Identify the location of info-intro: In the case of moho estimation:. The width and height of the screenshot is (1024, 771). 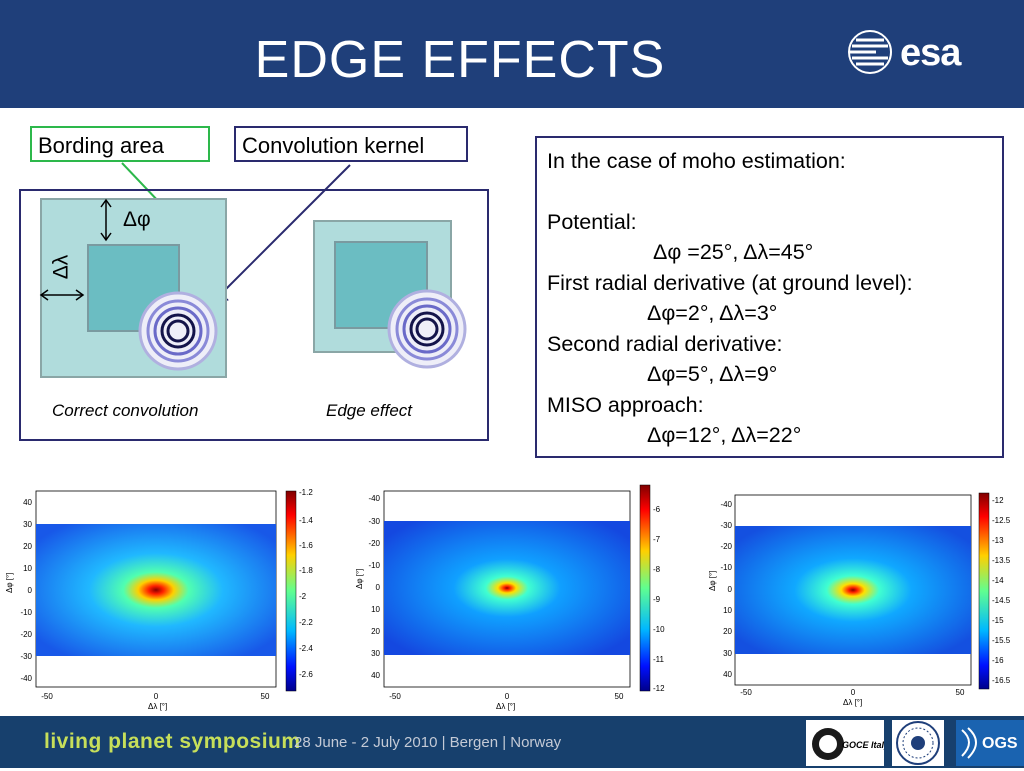
(696, 161).